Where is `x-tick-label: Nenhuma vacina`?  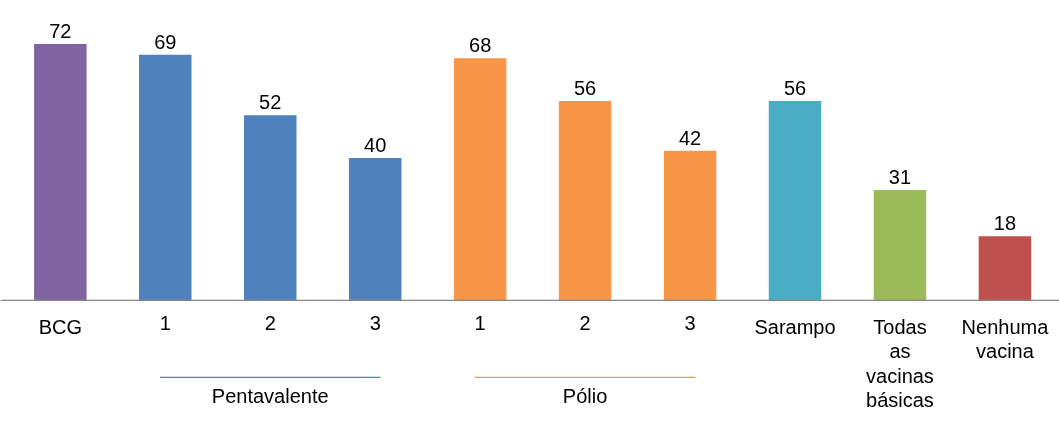
x-tick-label: Nenhuma vacina is located at coordinates (1005, 339).